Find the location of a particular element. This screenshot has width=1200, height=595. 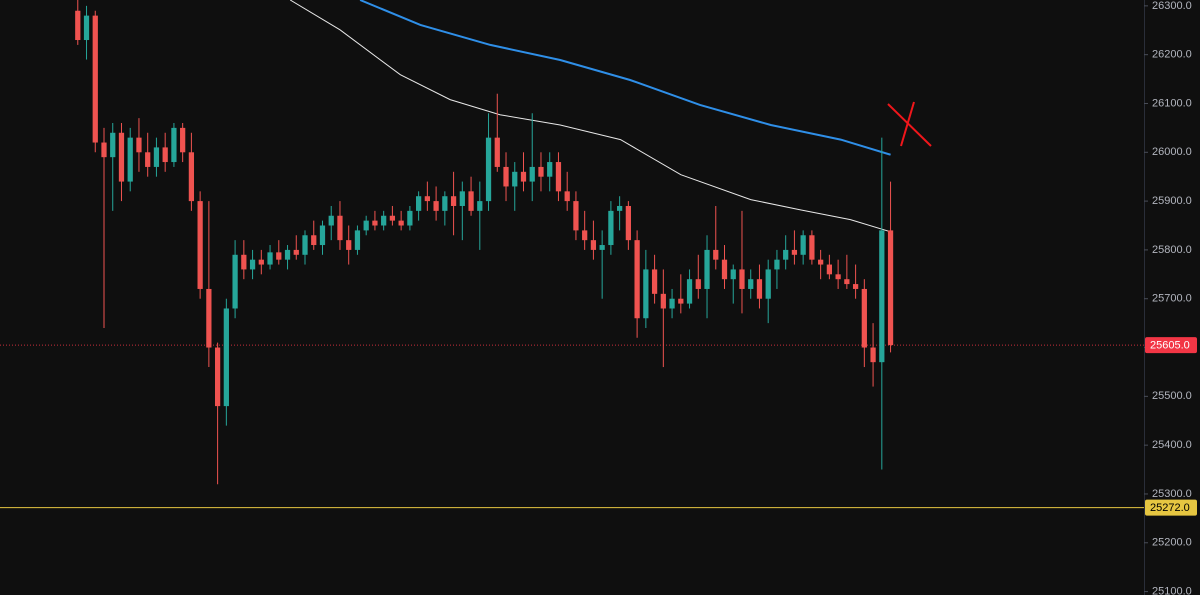

y-tick-label: 25200.0 is located at coordinates (1172, 543).